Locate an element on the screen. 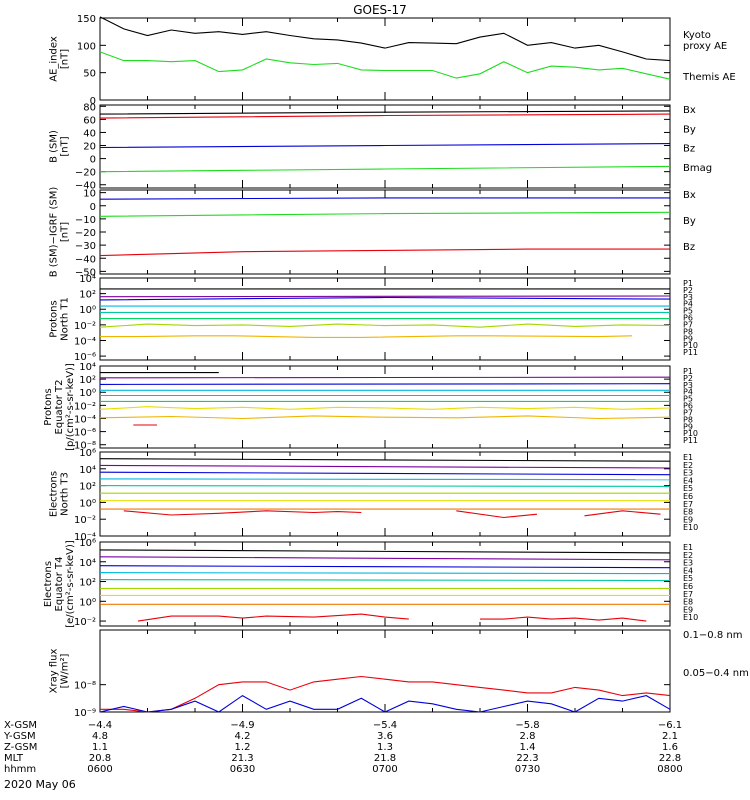 The height and width of the screenshot is (800, 750). y-axis-label: B (SM)−IGRF (SM) is located at coordinates (54, 232).